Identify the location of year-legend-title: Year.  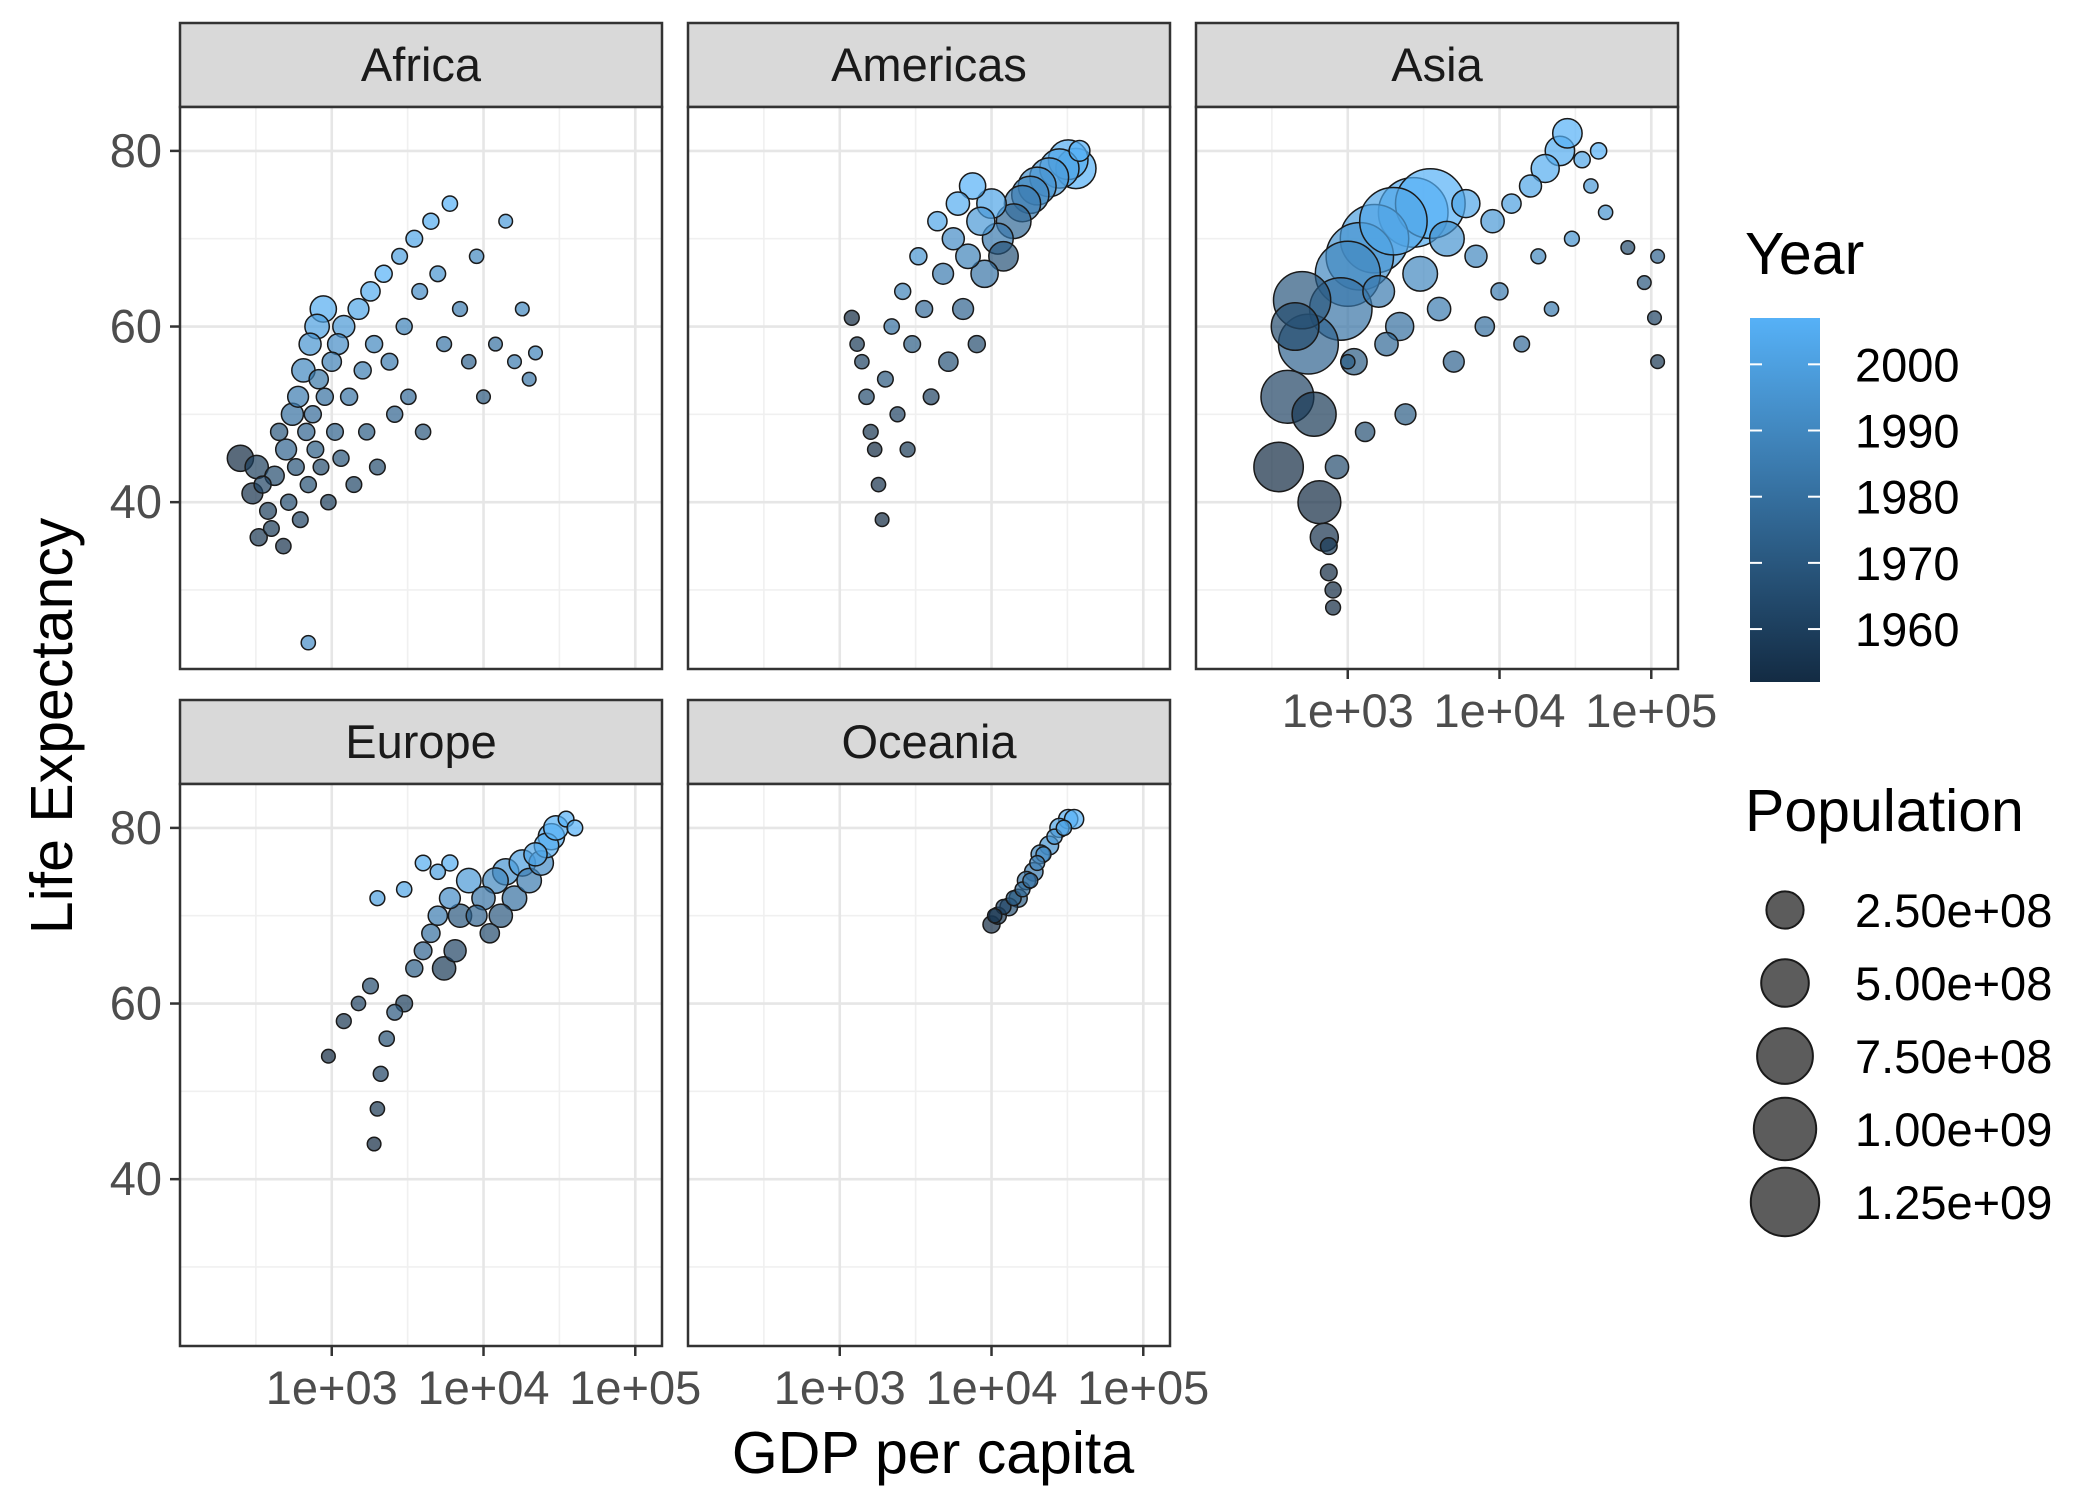
(1804, 254).